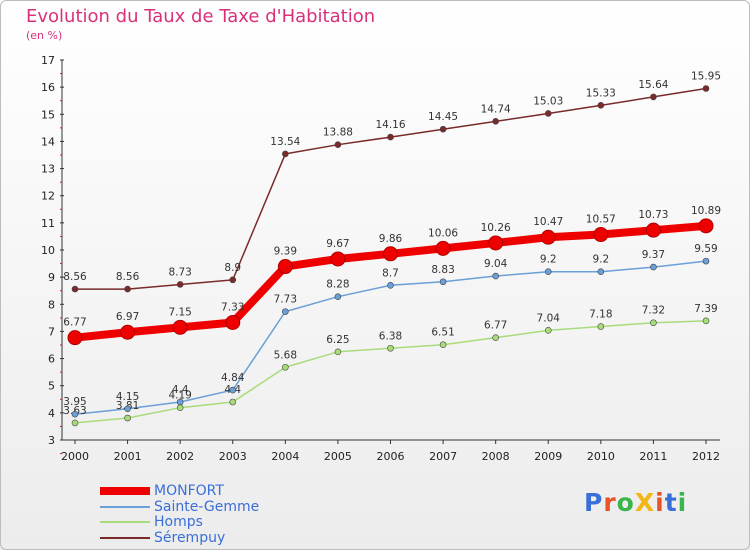 This screenshot has height=550, width=750. Describe the element at coordinates (190, 537) in the screenshot. I see `legend-label-serempuy: Sérempuy` at that location.